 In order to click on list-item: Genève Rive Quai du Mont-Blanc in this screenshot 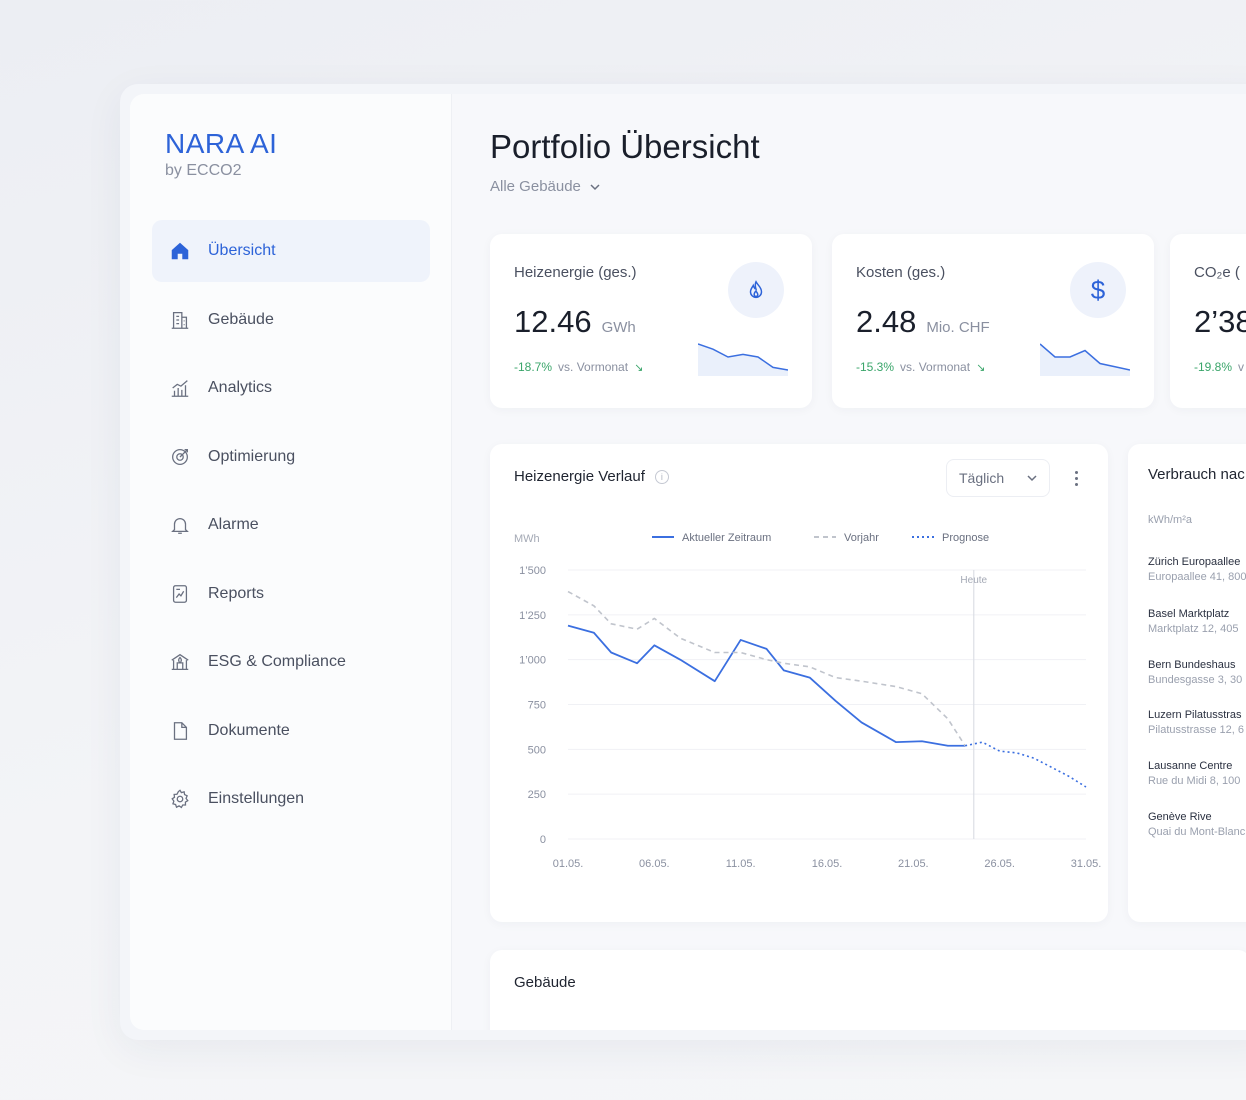, I will do `click(1197, 824)`.